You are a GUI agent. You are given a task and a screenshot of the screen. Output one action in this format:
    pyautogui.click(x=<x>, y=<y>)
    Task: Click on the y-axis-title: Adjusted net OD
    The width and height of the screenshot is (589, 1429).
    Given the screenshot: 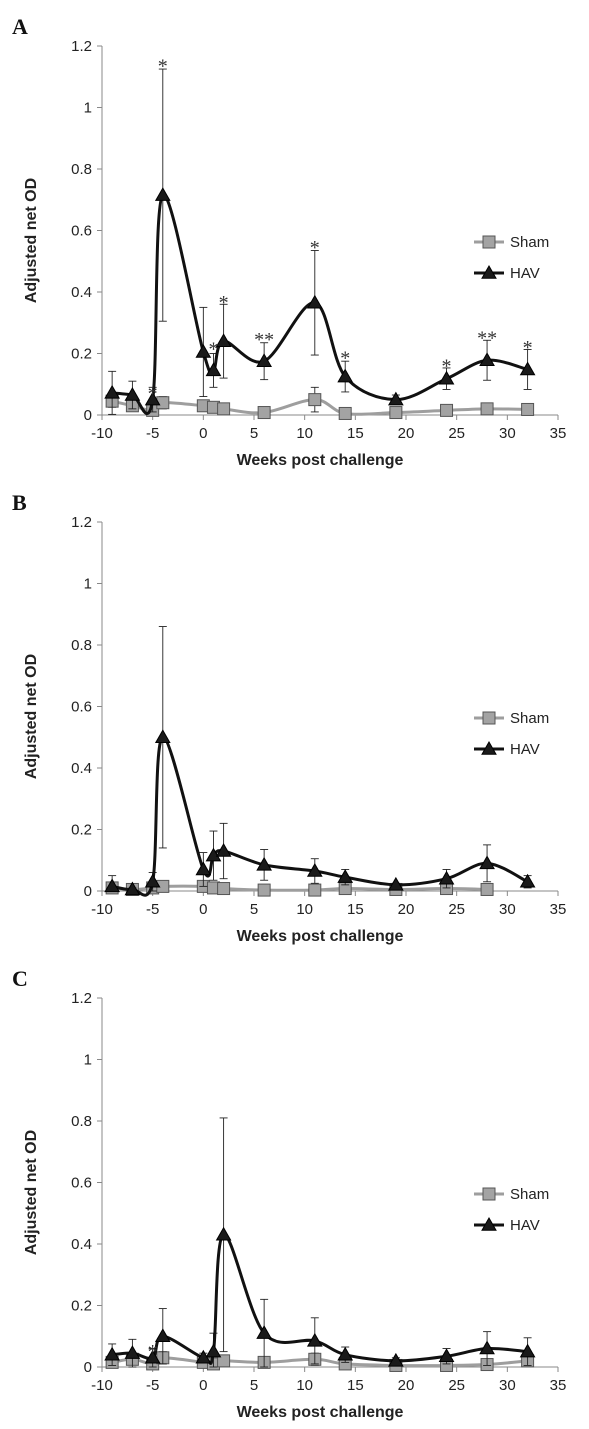 What is the action you would take?
    pyautogui.click(x=31, y=1192)
    